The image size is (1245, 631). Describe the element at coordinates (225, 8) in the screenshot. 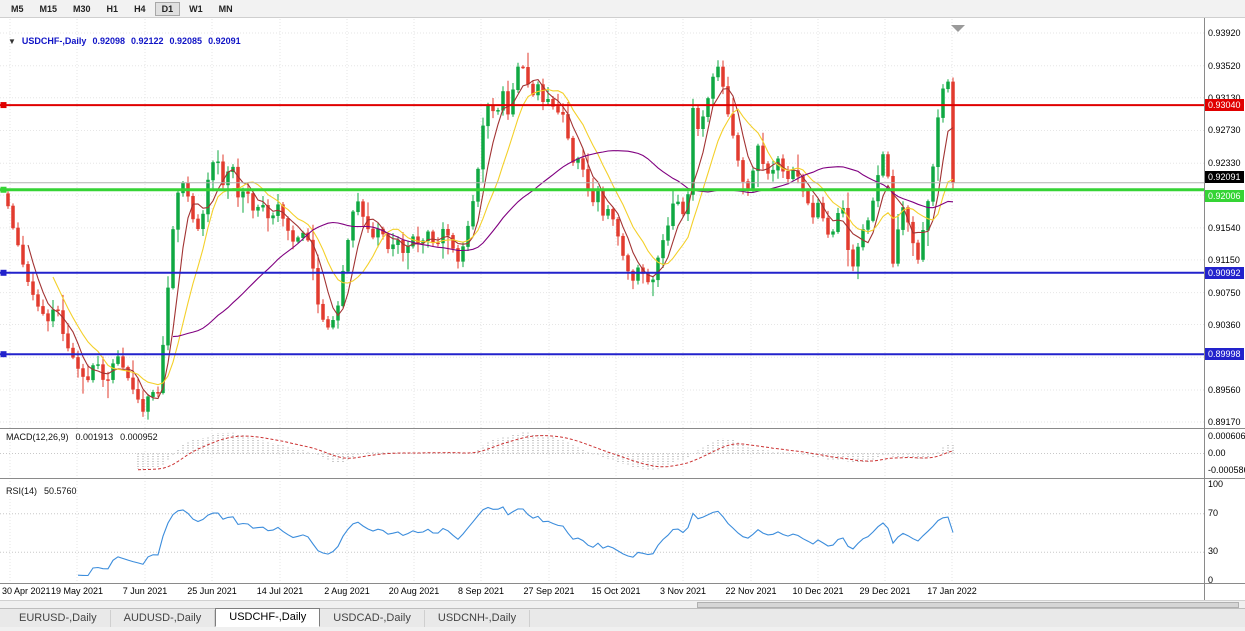

I see `timeframe-button-mn: MN` at that location.